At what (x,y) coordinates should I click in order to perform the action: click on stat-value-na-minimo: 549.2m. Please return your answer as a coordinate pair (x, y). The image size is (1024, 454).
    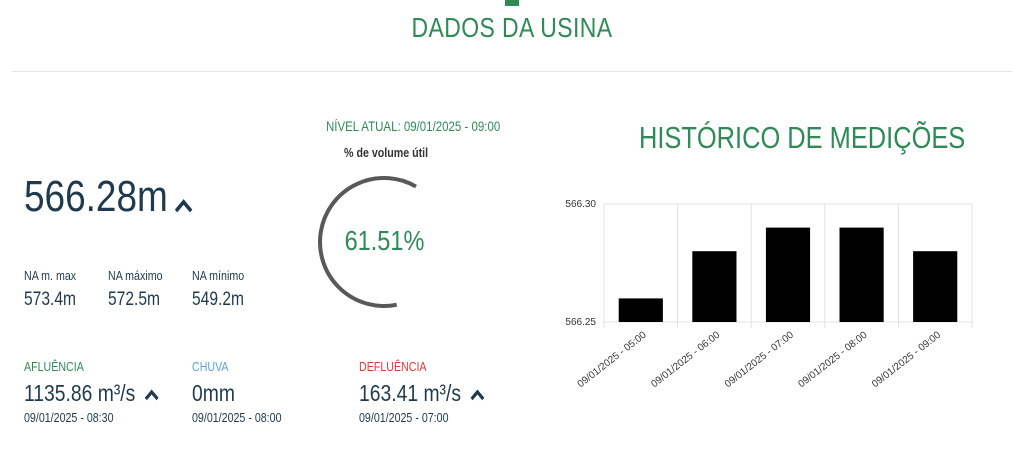
    Looking at the image, I should click on (218, 299).